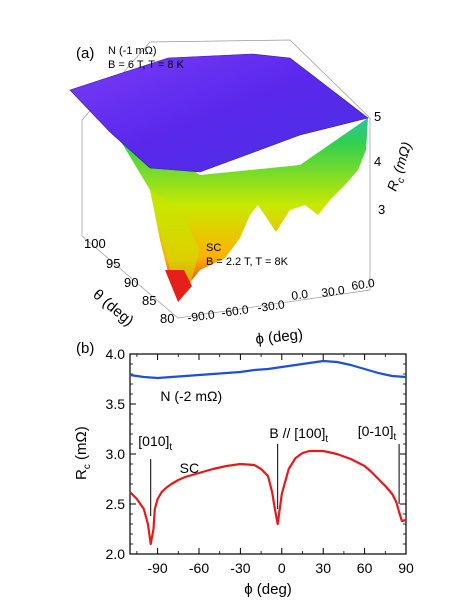 This screenshot has height=603, width=469. I want to click on y-tick-label: 4.0, so click(116, 354).